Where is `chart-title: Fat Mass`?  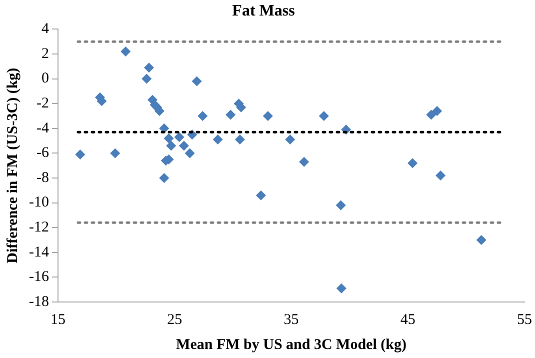
chart-title: Fat Mass is located at coordinates (263, 11).